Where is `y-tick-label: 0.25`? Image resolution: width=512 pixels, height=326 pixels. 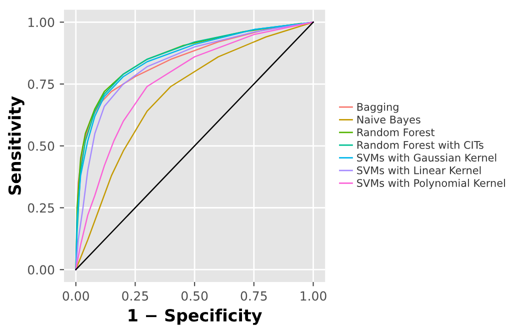 y-tick-label: 0.25 is located at coordinates (41, 208).